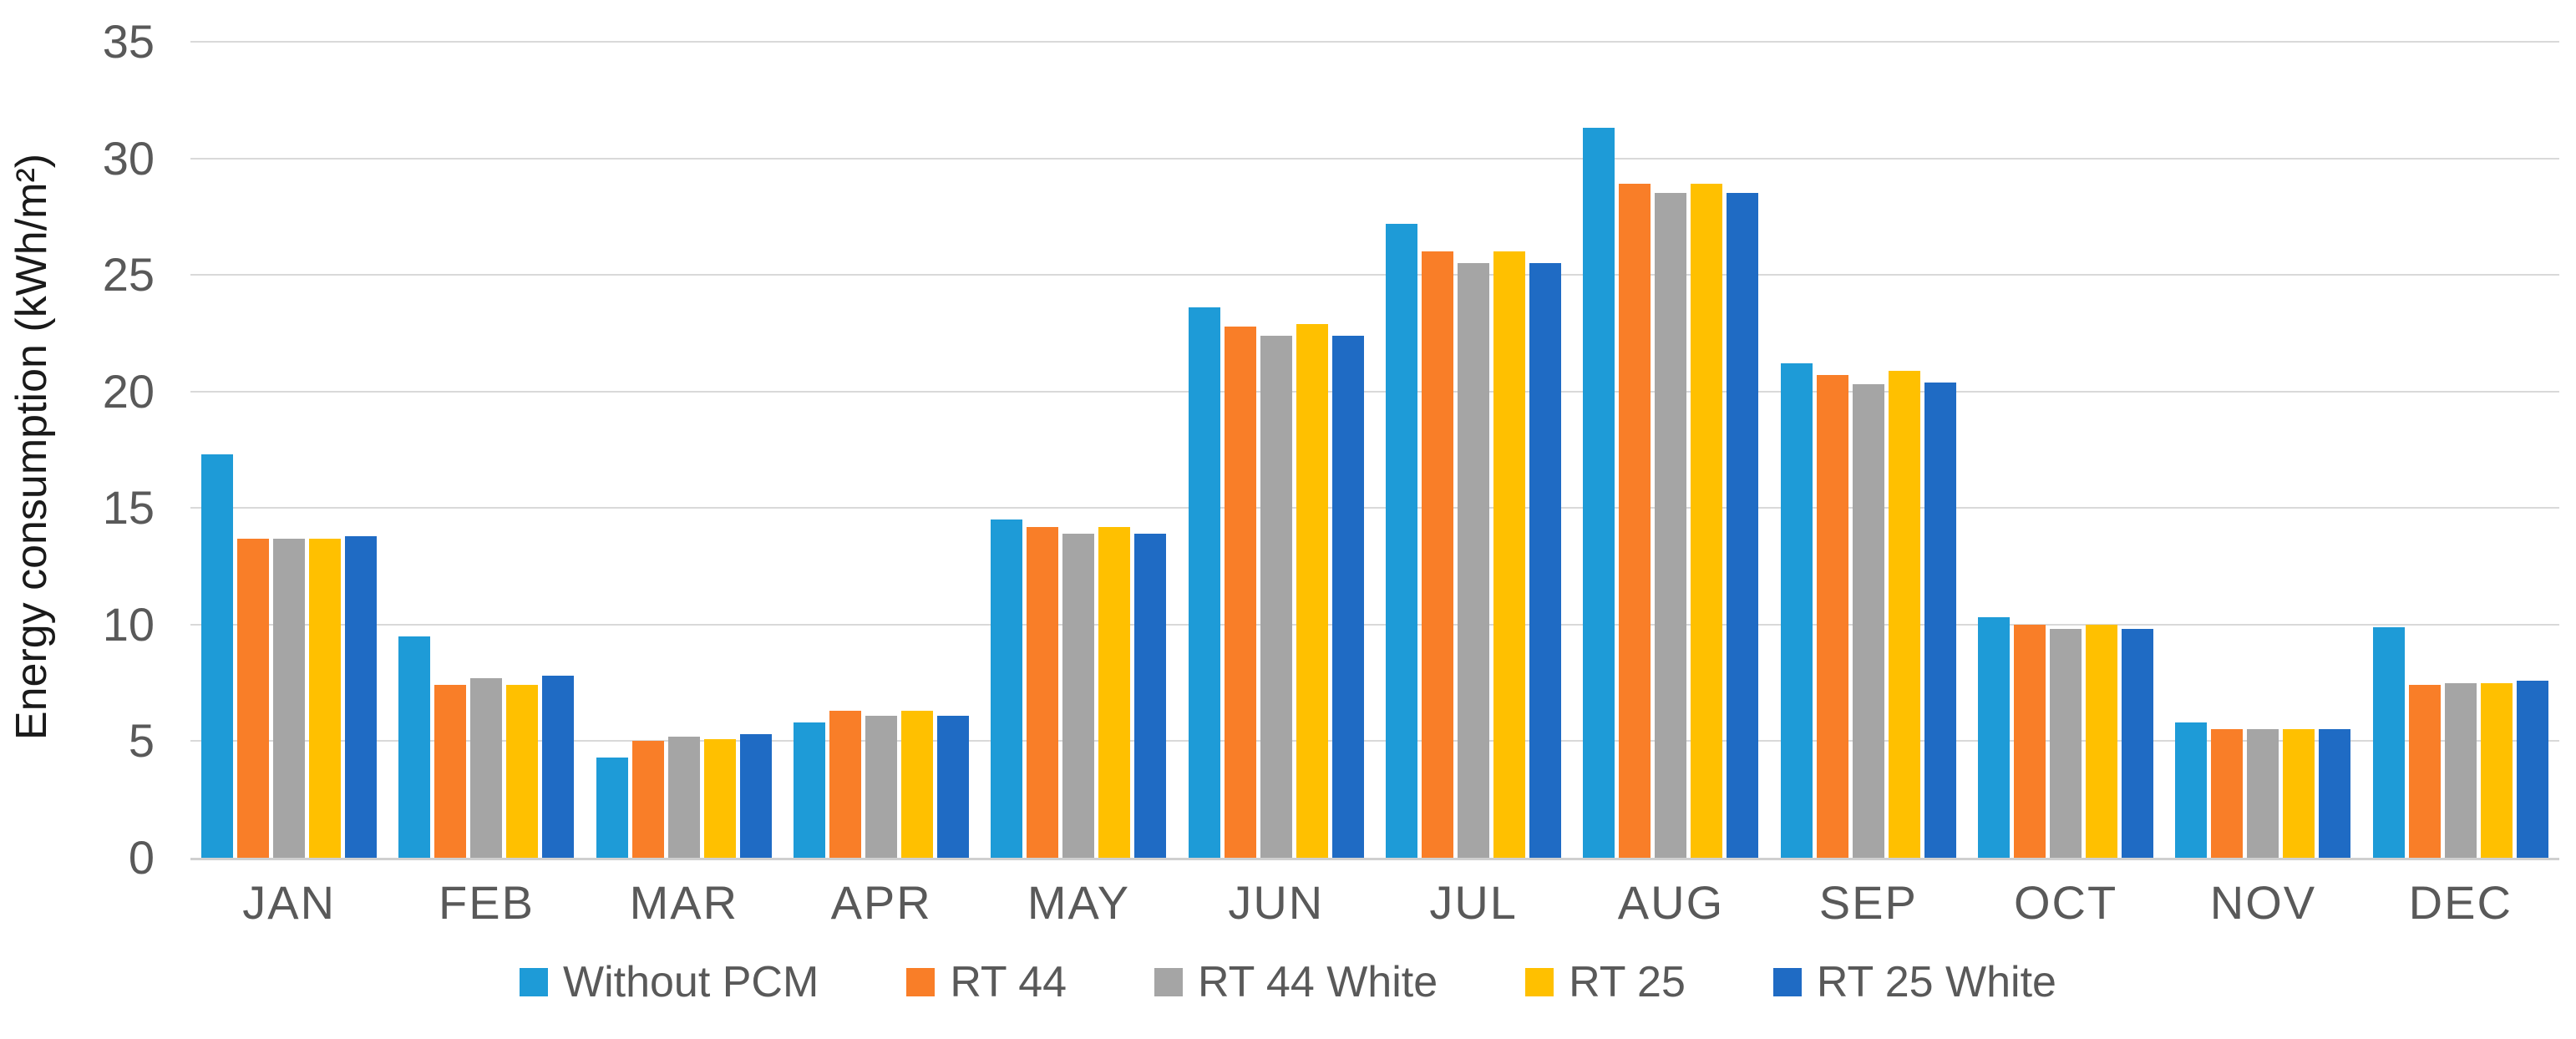  I want to click on bar-rt-25-apr, so click(917, 784).